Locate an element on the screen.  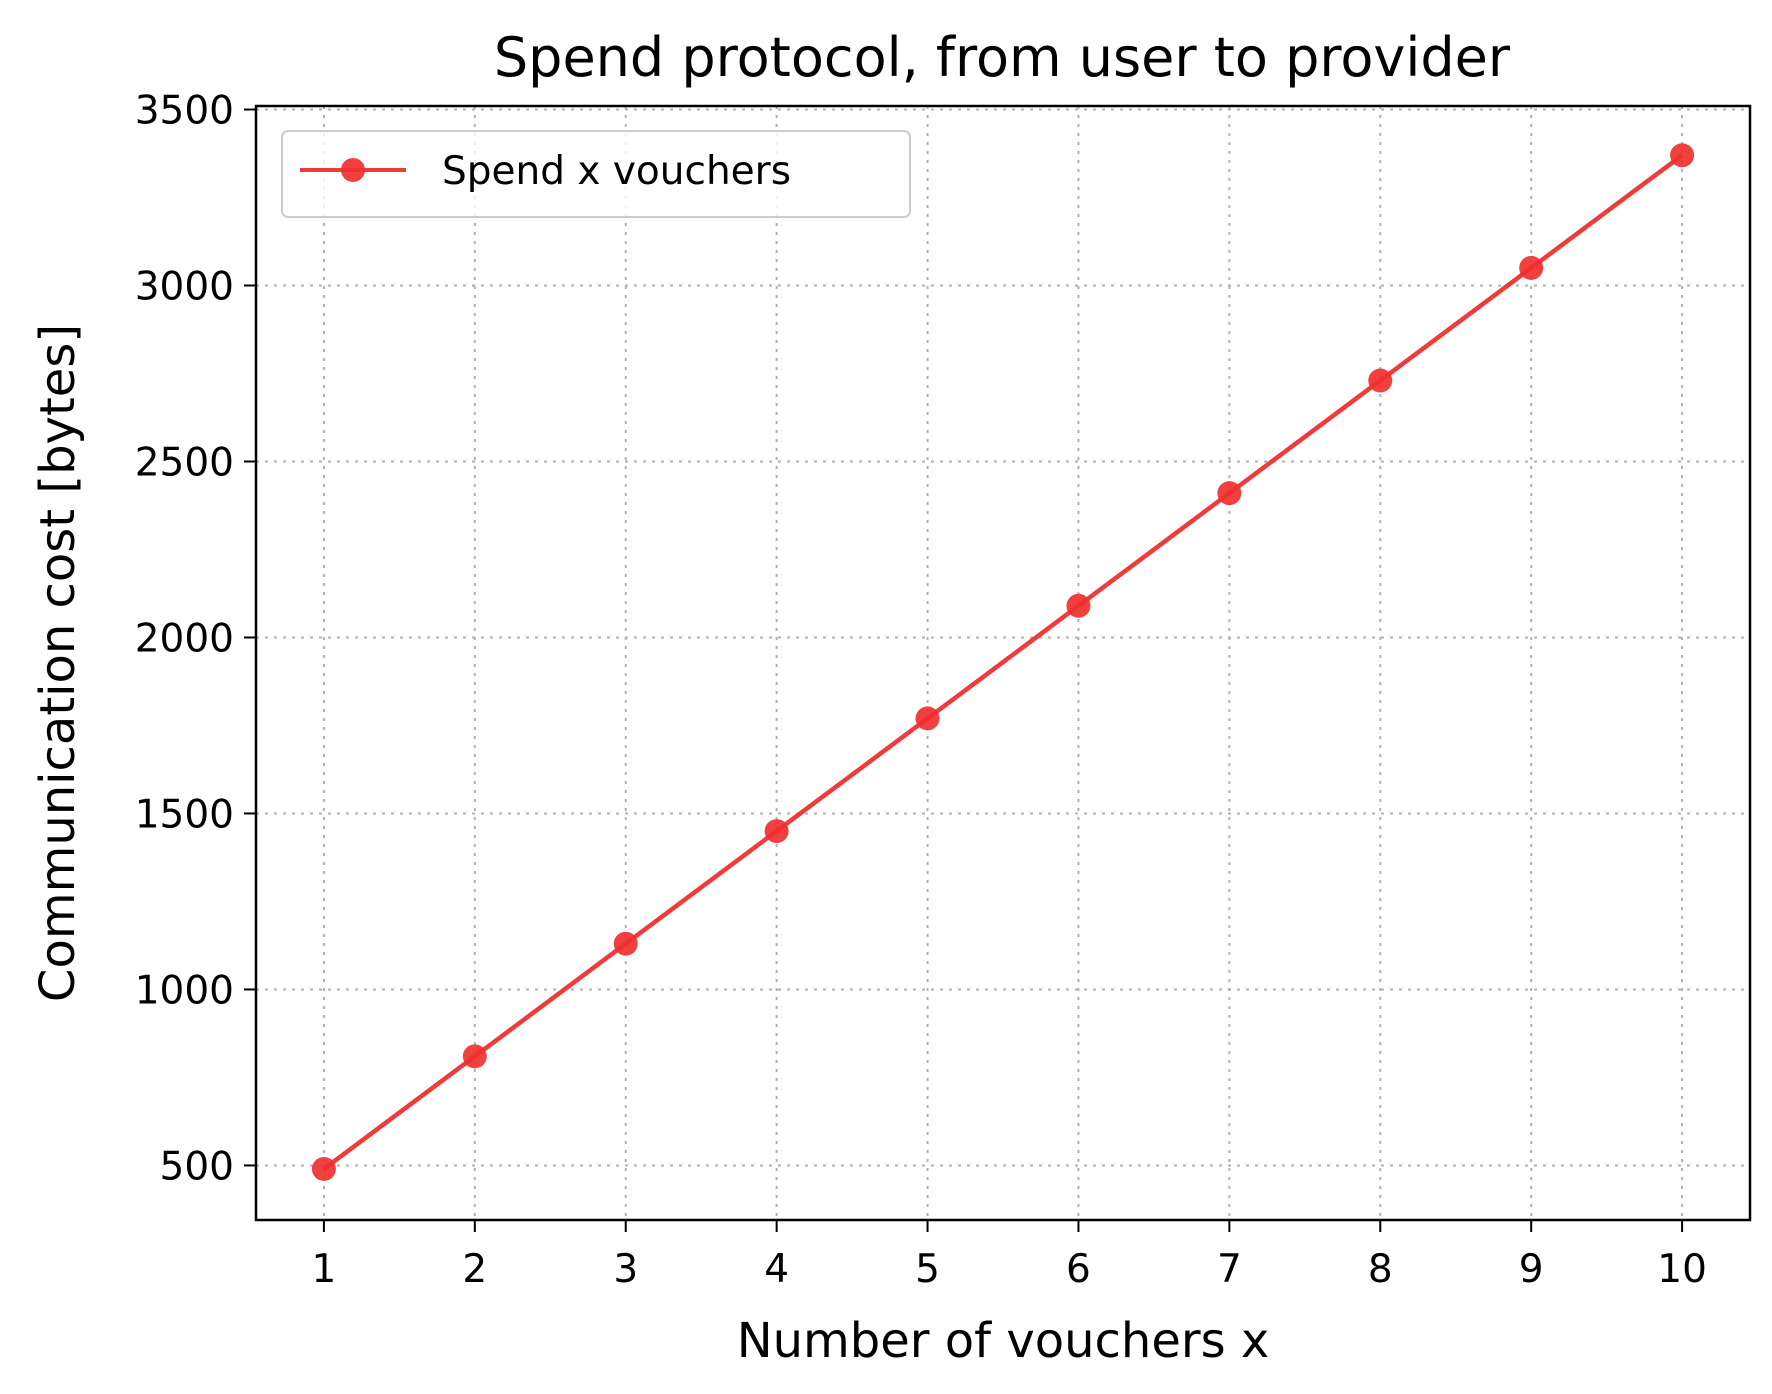
x-tick-label: 2 is located at coordinates (474, 1269).